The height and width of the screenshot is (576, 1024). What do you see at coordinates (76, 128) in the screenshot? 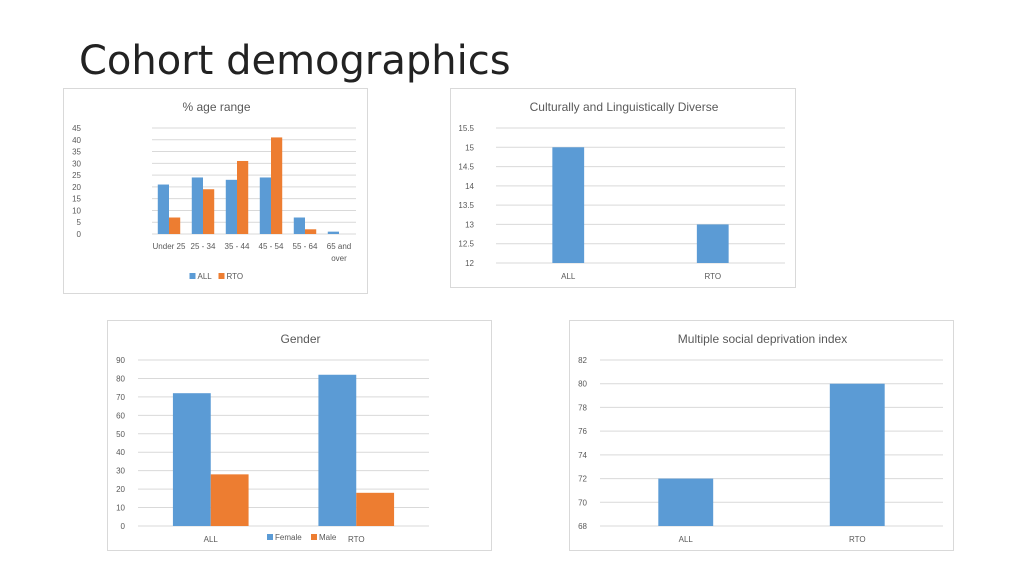
I see `y-tick-label: 45` at bounding box center [76, 128].